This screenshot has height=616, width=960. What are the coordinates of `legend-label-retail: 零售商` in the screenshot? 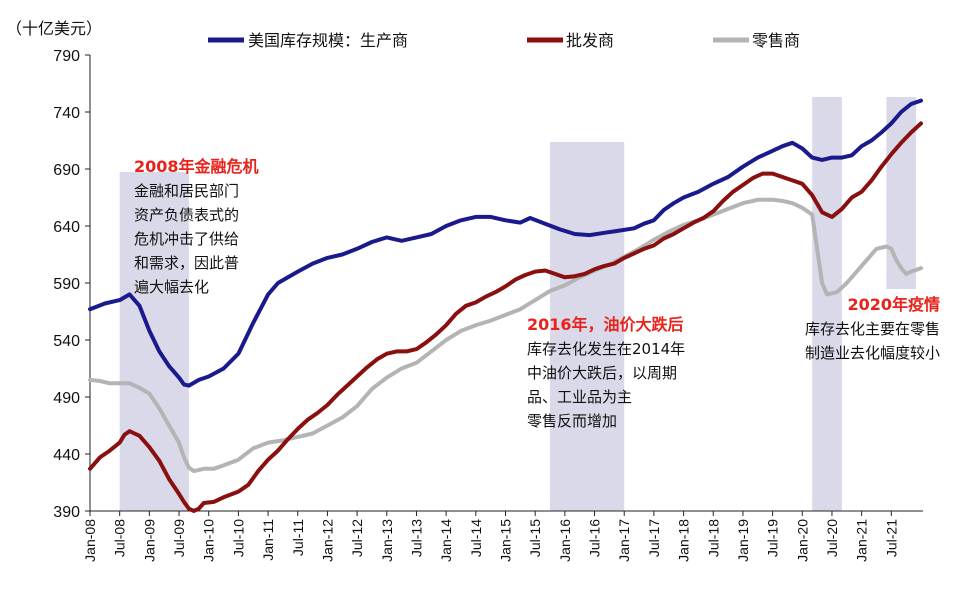 It's located at (776, 40).